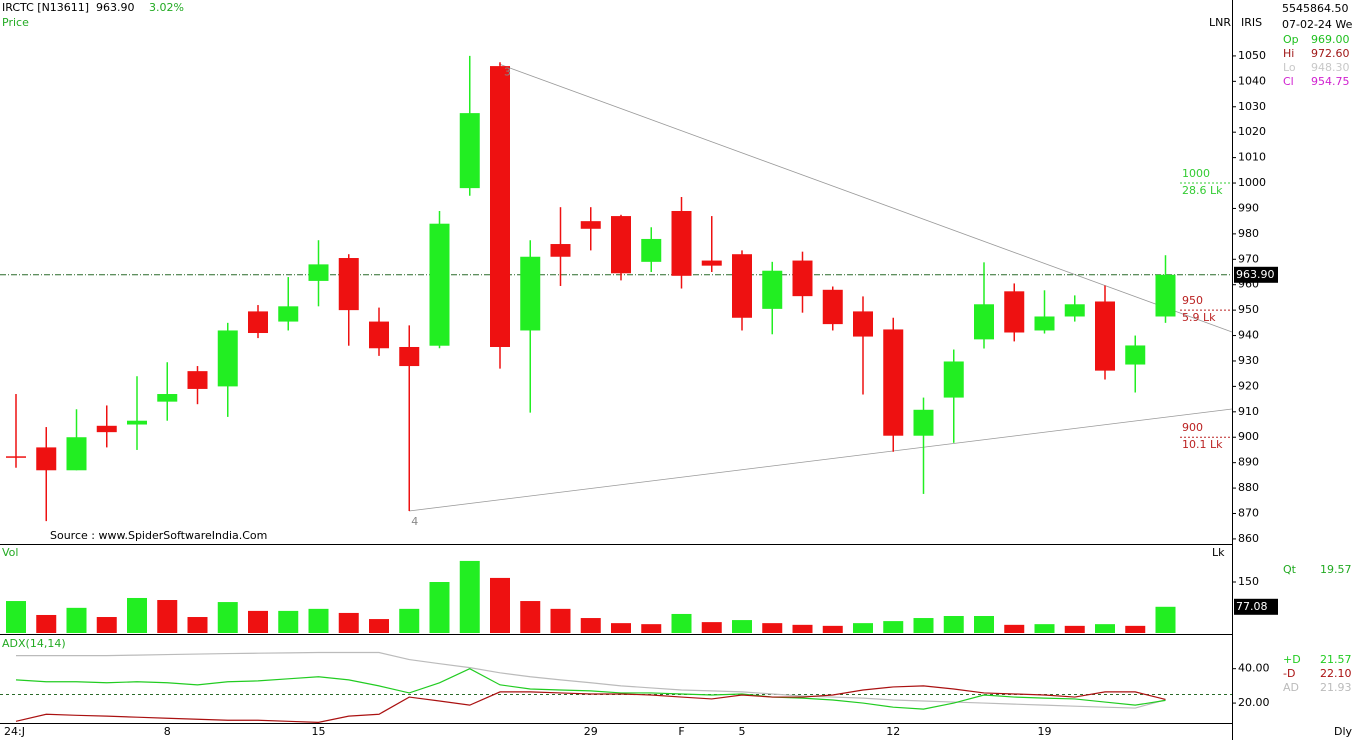  I want to click on y-tick-label: 1000, so click(1252, 182).